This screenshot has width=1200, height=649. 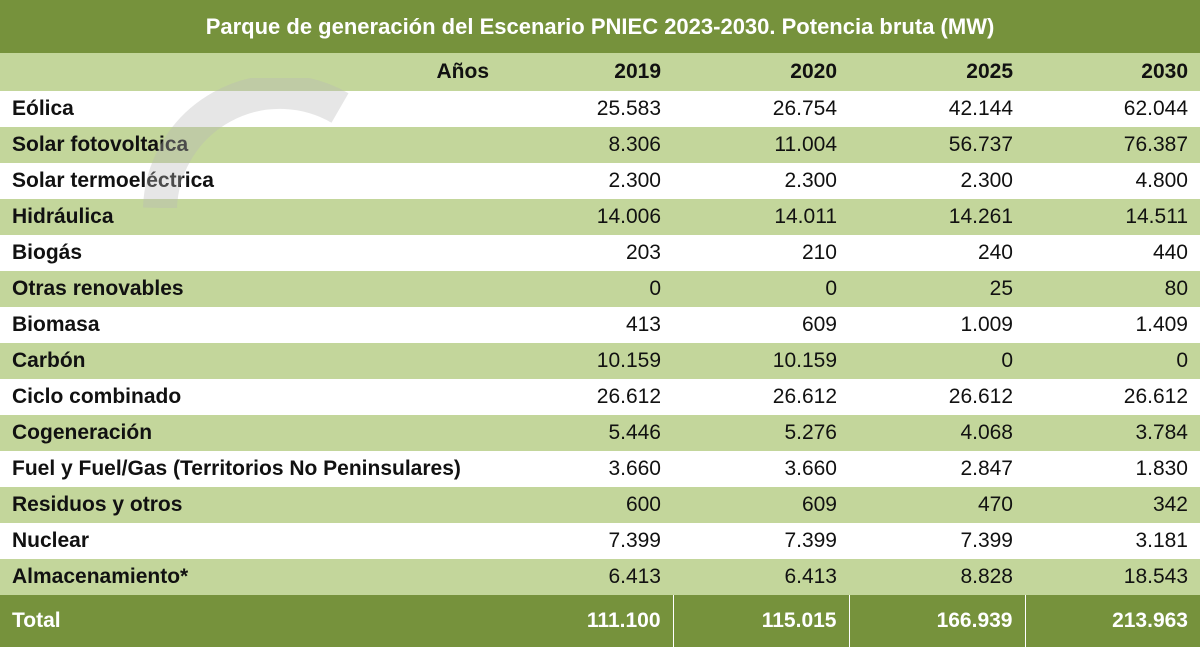 I want to click on total-label: Total, so click(x=251, y=621).